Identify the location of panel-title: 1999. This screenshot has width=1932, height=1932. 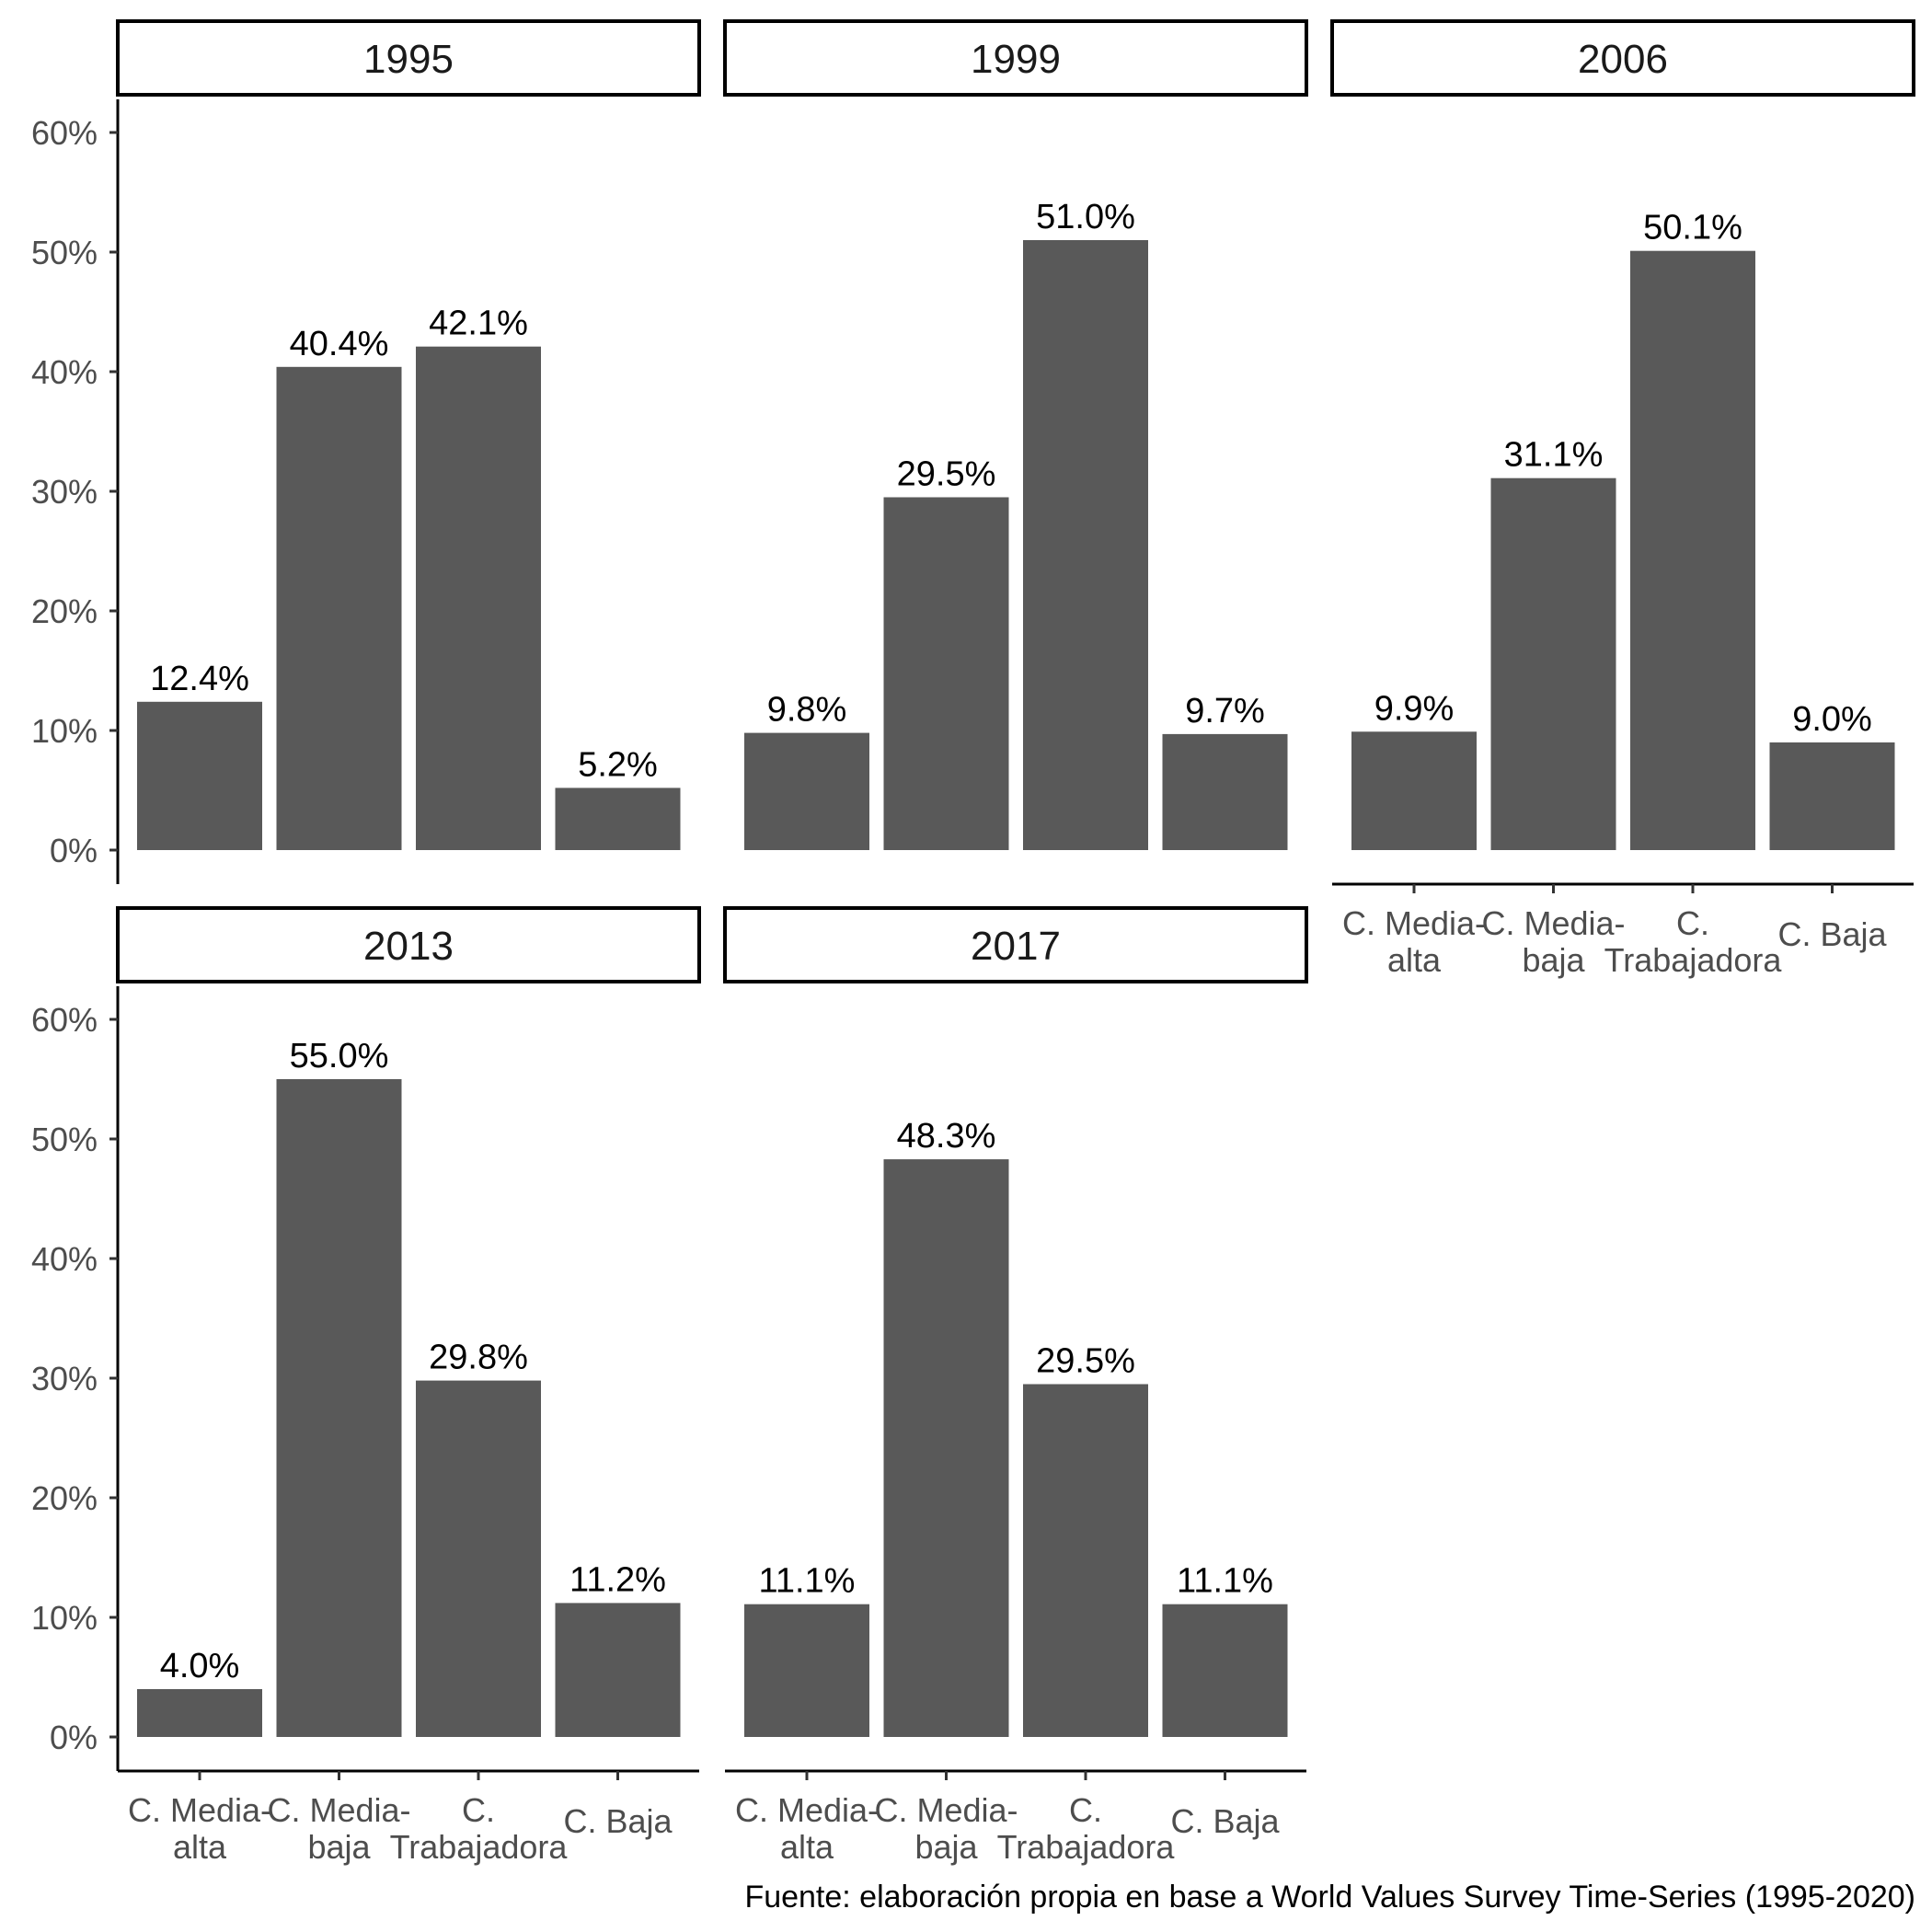
(1016, 59).